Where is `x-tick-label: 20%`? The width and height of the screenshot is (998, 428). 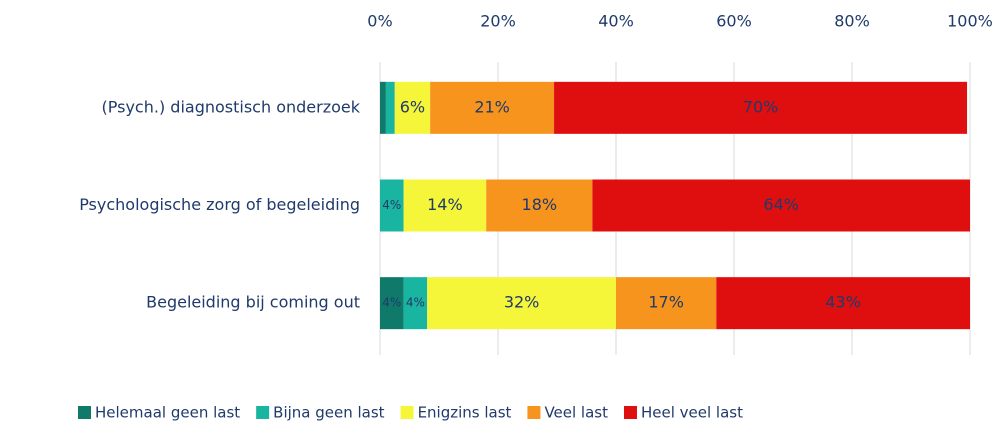
x-tick-label: 20% is located at coordinates (498, 21).